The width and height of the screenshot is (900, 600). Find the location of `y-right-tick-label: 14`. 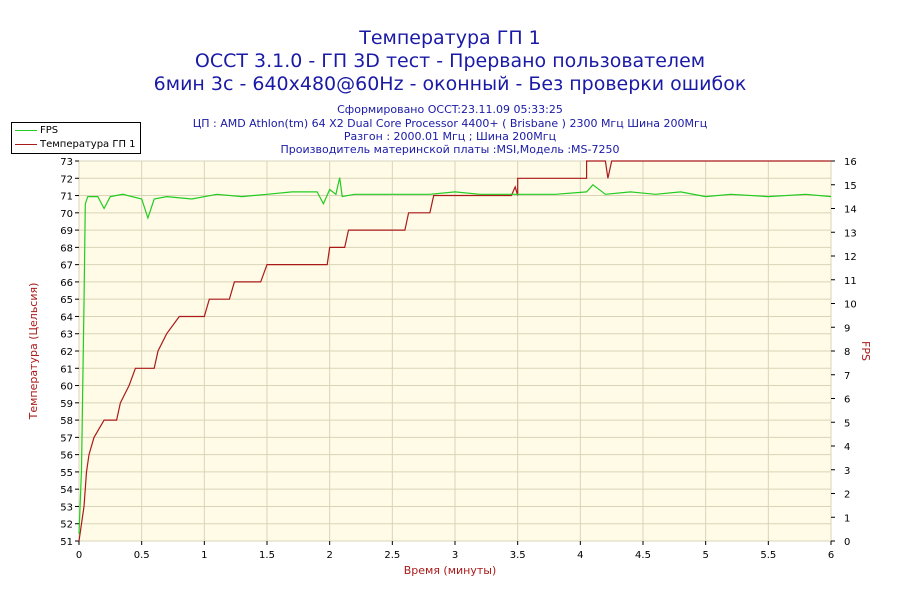

y-right-tick-label: 14 is located at coordinates (850, 210).